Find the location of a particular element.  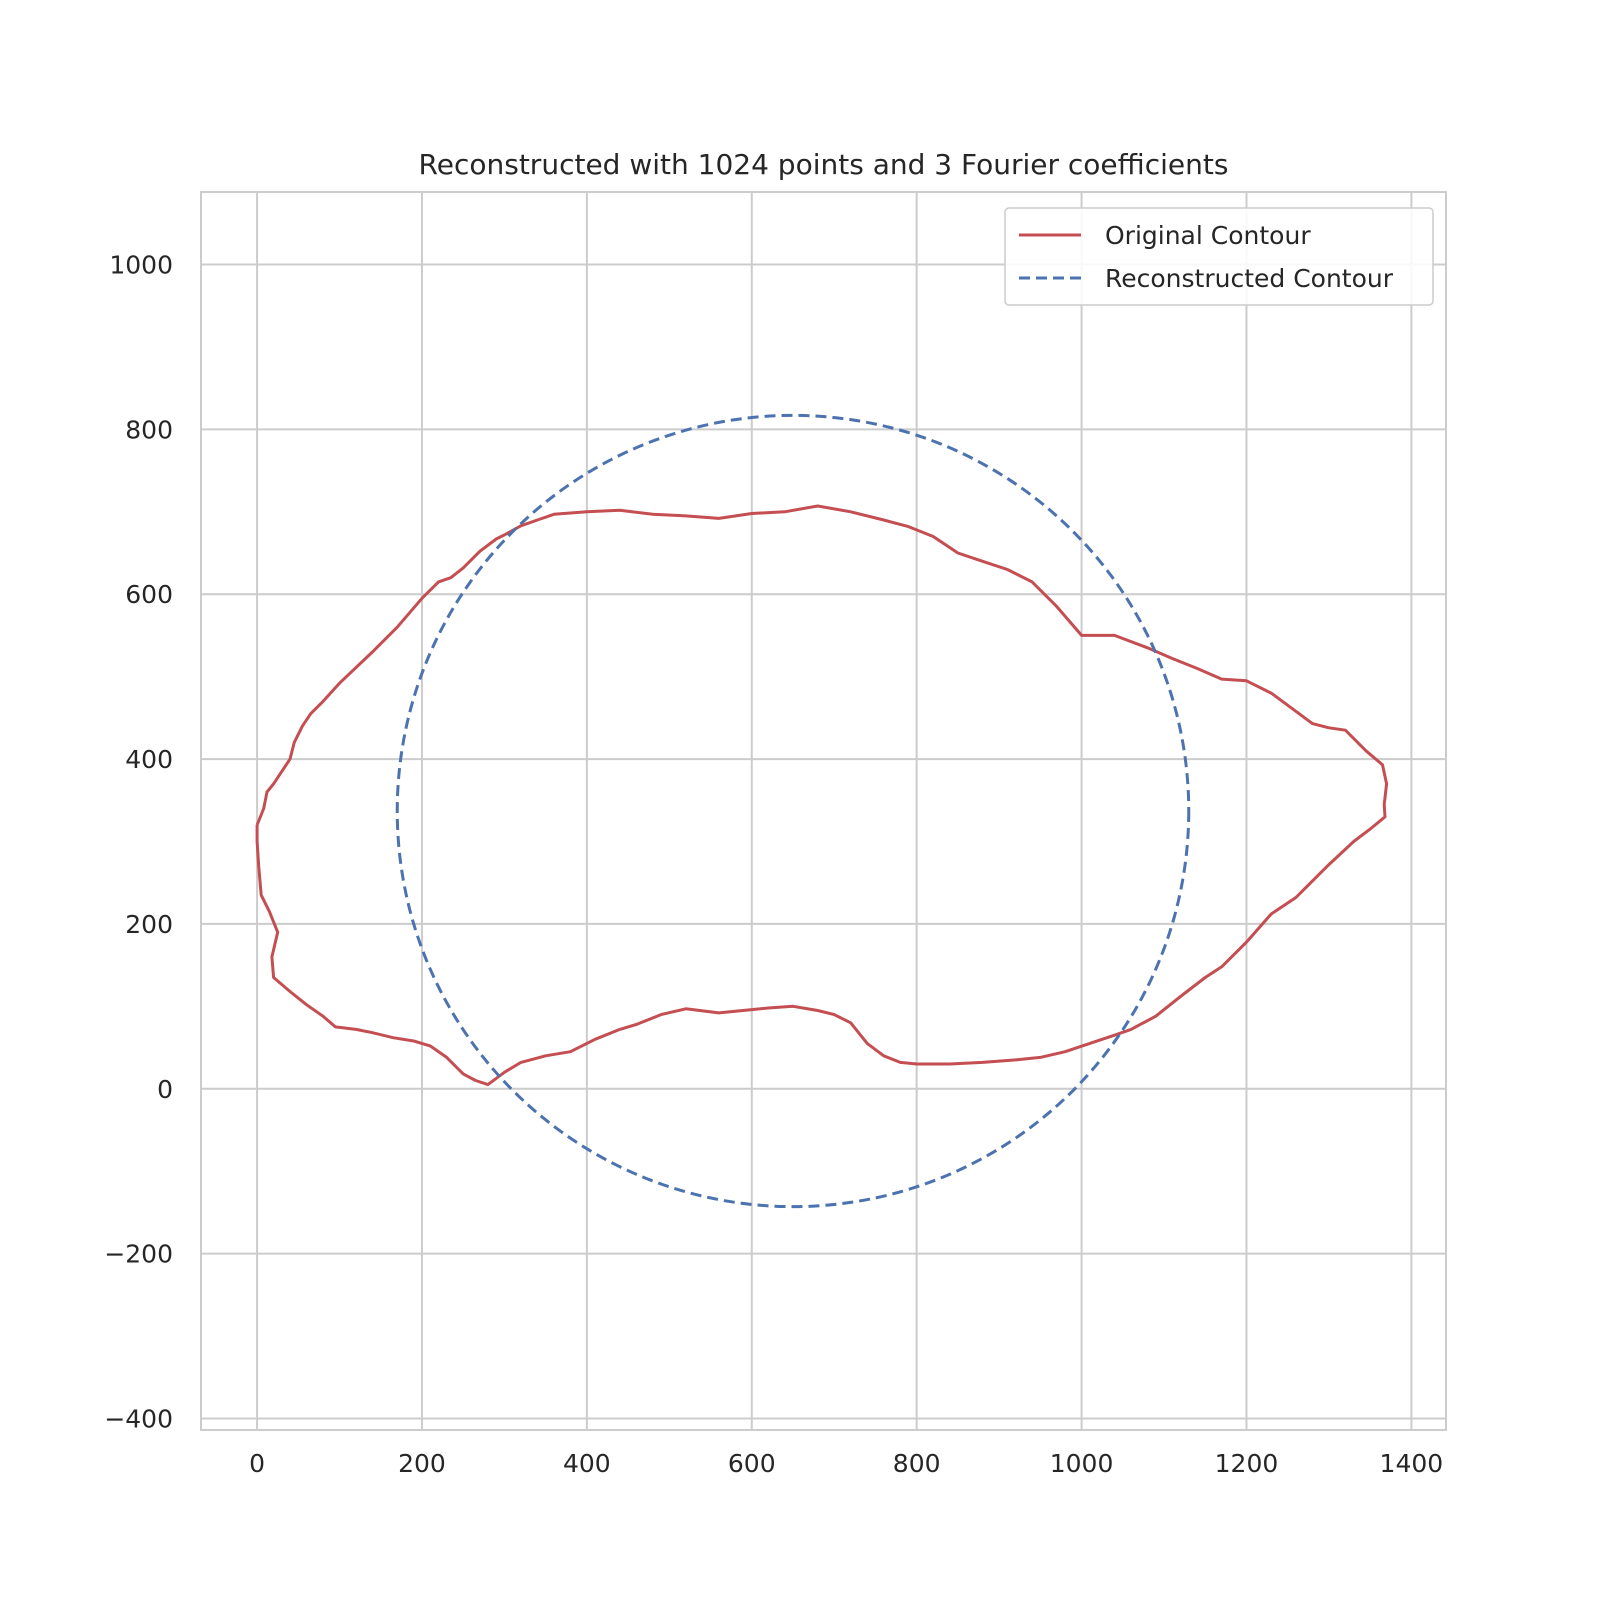

x-tick-label: 600 is located at coordinates (752, 1463).